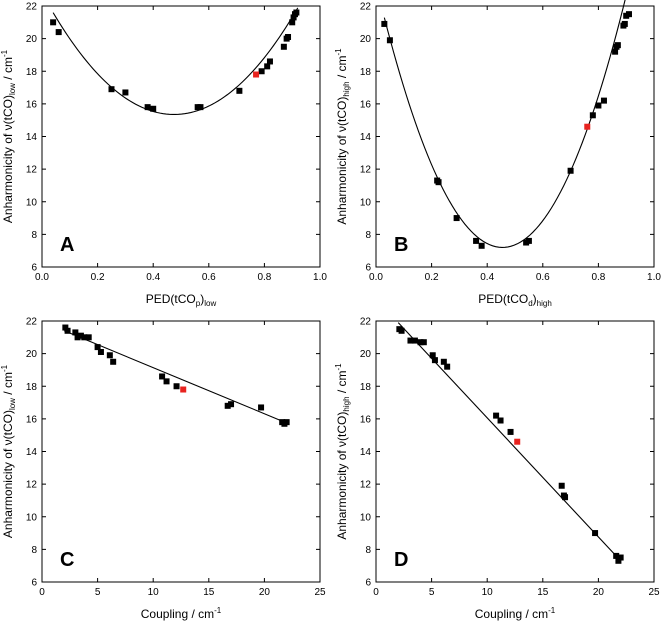  I want to click on y-axis-label: Anharmonicity of ν(tCO)low / cm-1, so click(8, 451).